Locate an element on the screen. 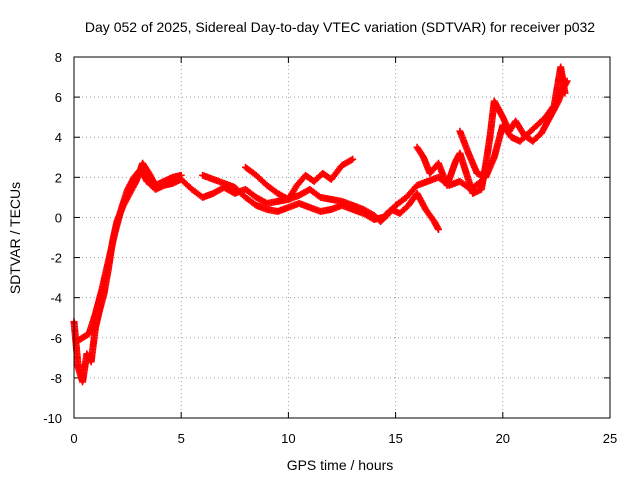 This screenshot has height=480, width=640. x-tick-label: 10 is located at coordinates (288, 438).